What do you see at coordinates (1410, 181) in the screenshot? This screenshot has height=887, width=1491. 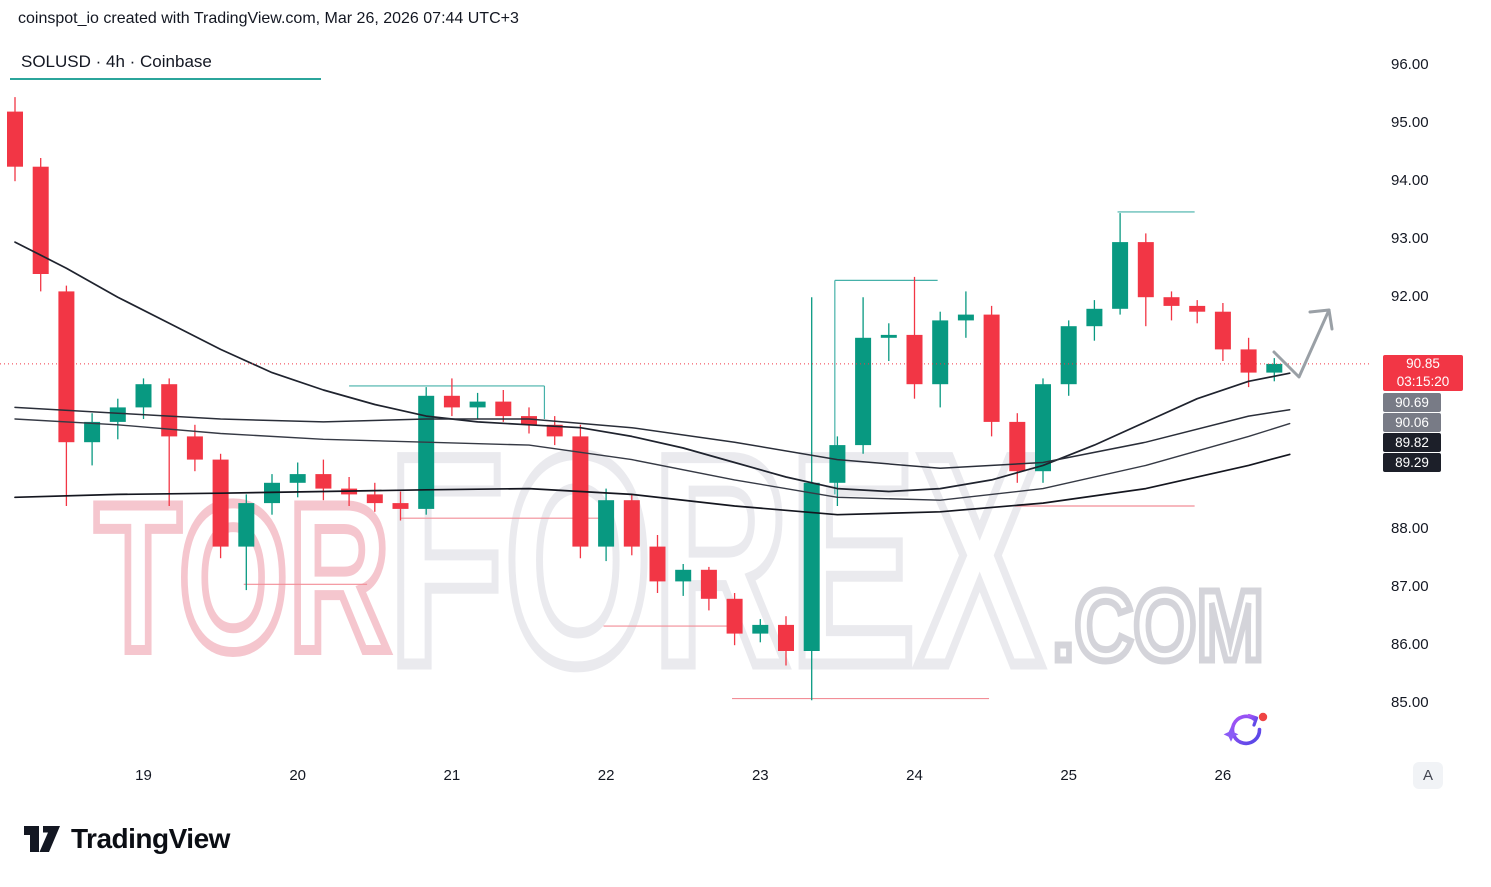 I see `price-tick-label: 94.00` at bounding box center [1410, 181].